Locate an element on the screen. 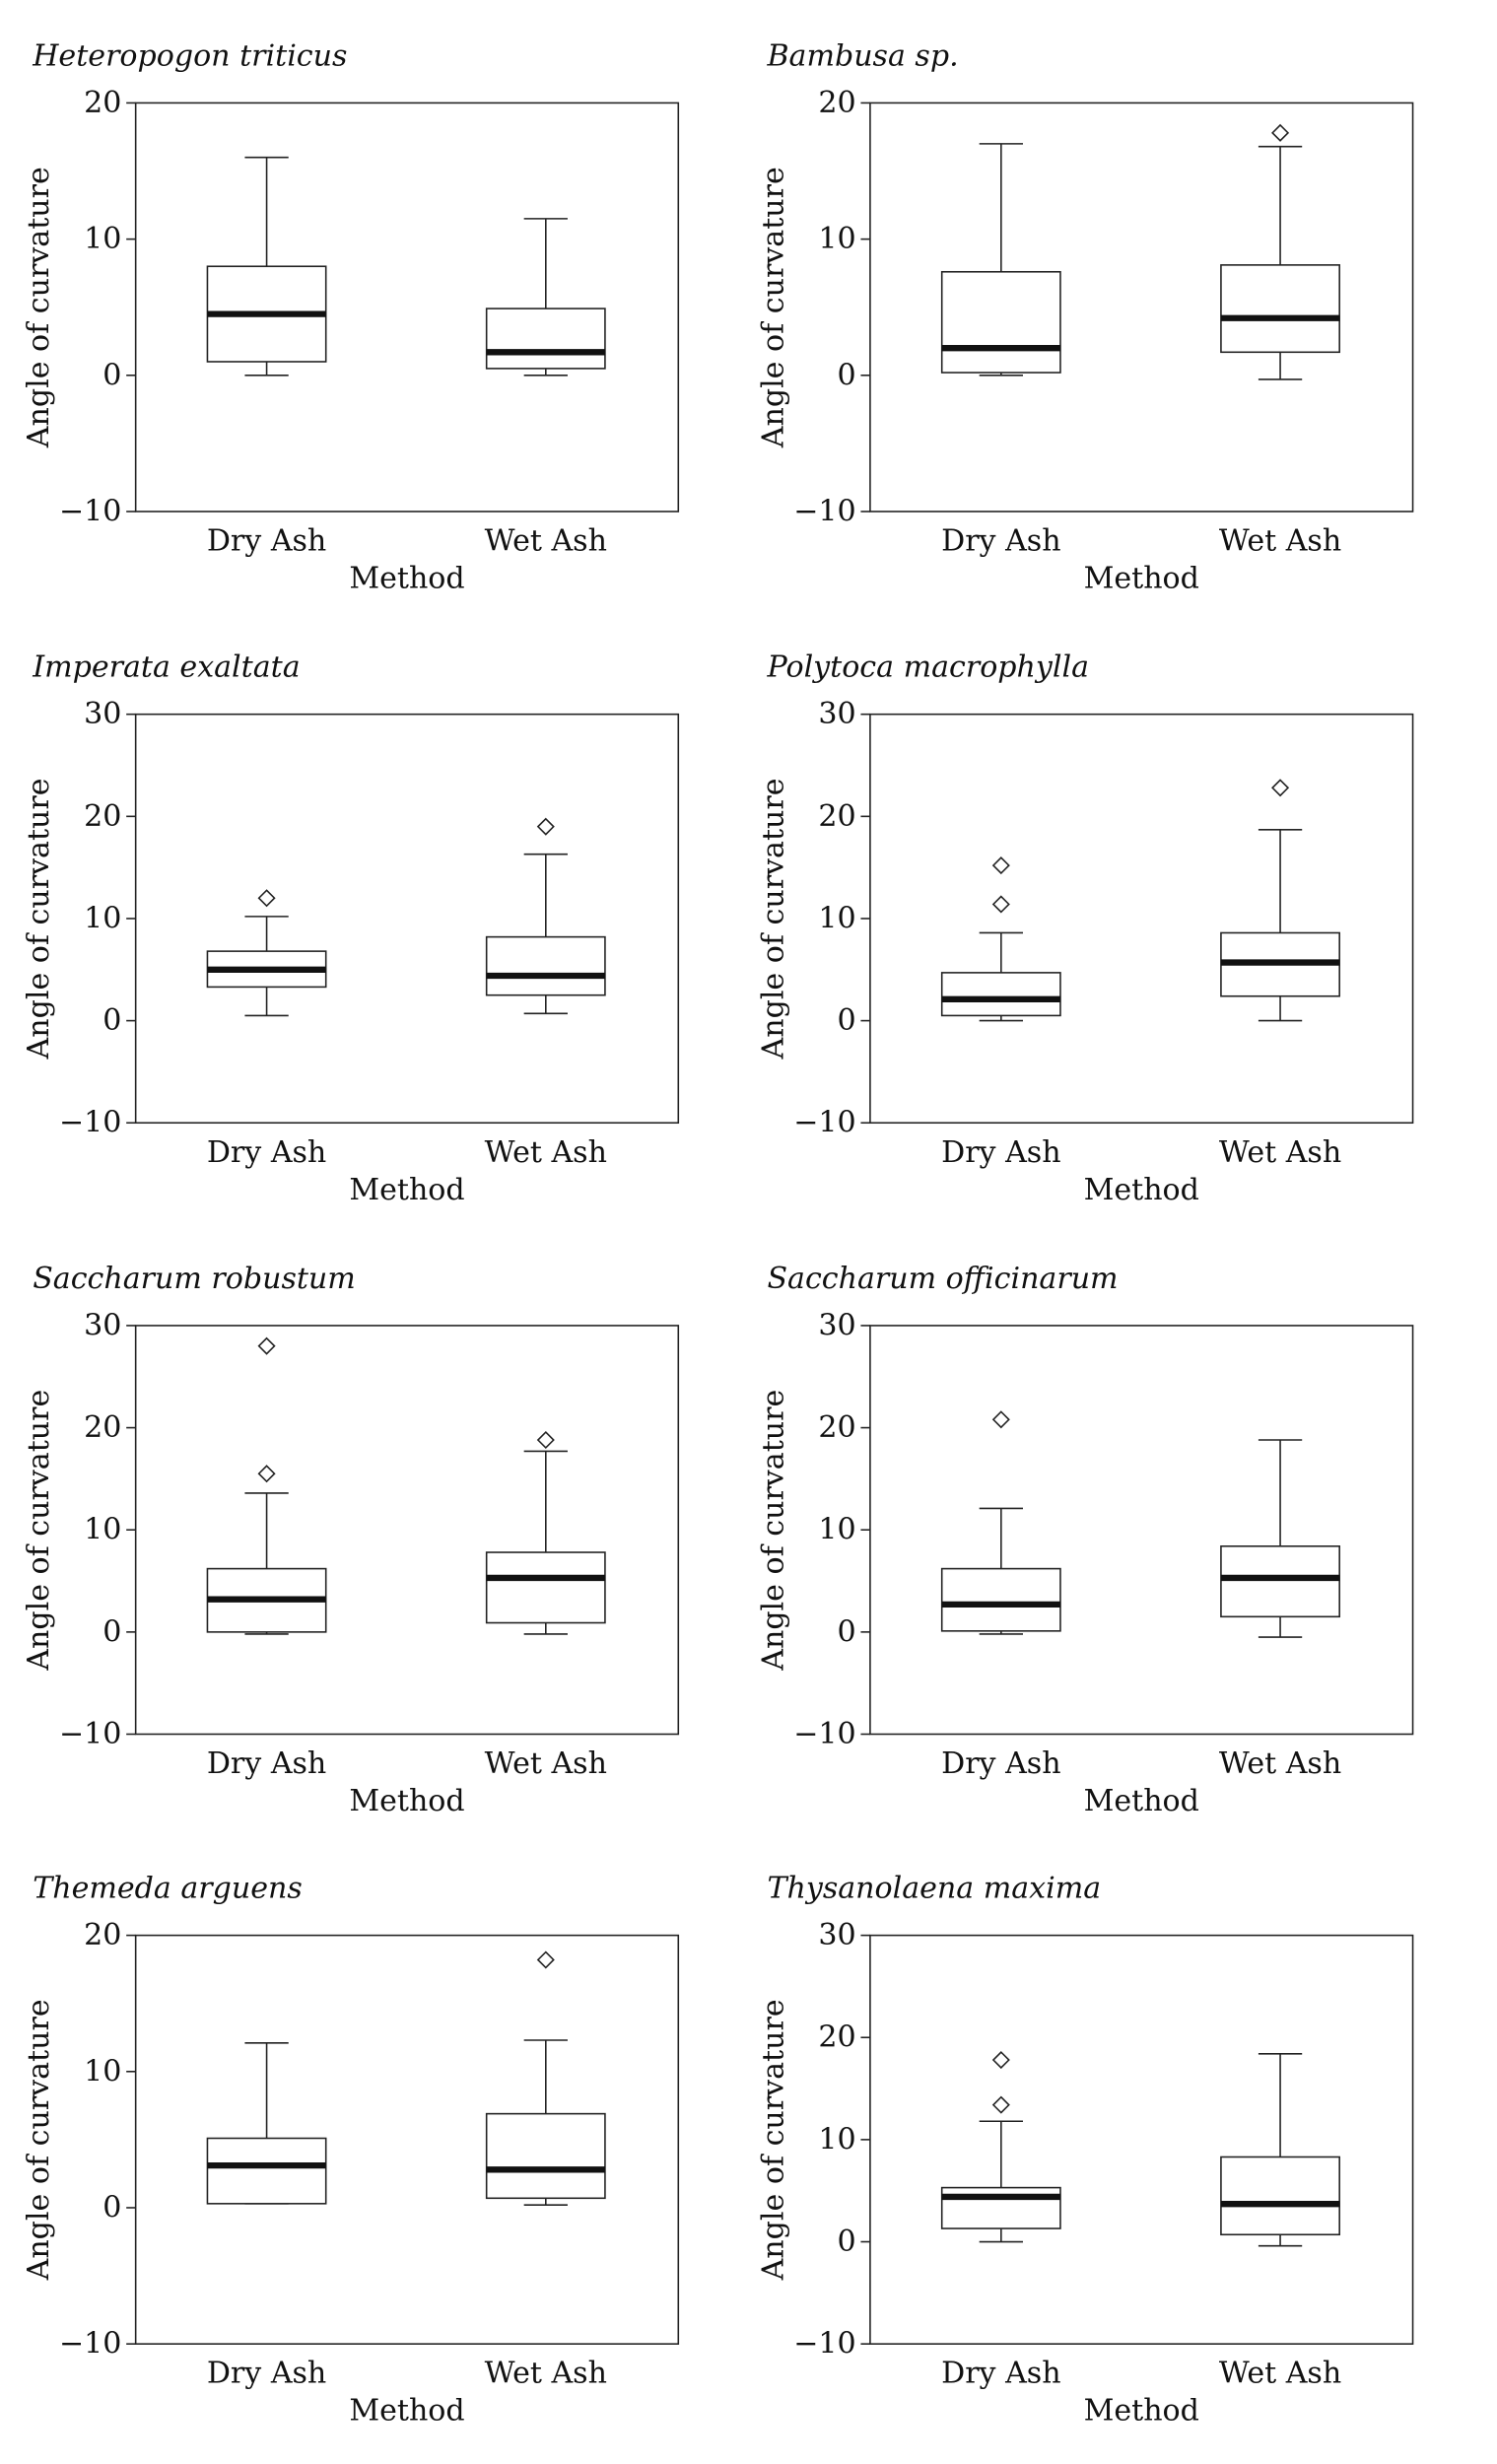 The height and width of the screenshot is (2464, 1497). panel-title: Themeda arguens is located at coordinates (168, 1889).